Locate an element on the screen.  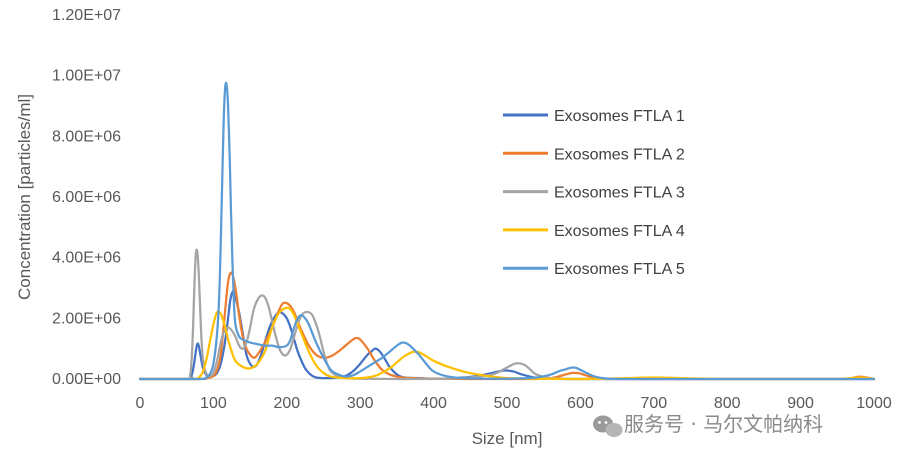
x-tick-label: 600 is located at coordinates (580, 403).